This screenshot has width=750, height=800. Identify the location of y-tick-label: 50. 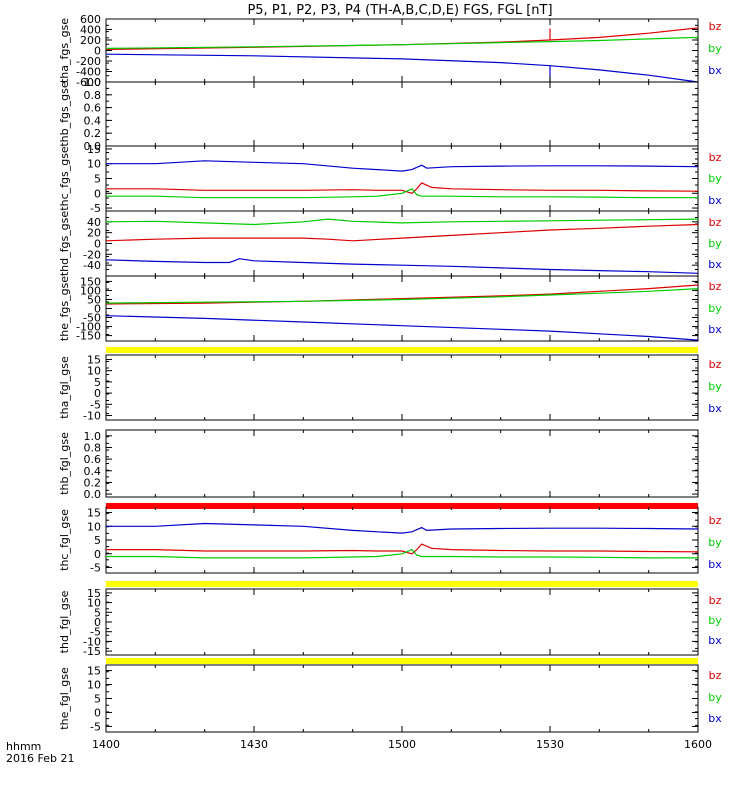
(94, 299).